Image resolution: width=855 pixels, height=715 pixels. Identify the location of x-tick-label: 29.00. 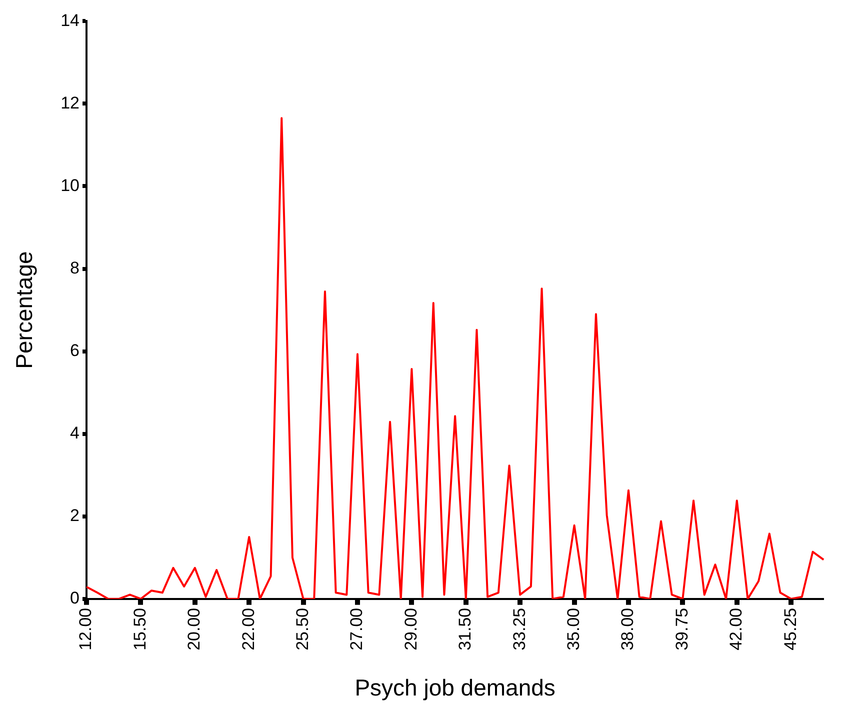
(410, 629).